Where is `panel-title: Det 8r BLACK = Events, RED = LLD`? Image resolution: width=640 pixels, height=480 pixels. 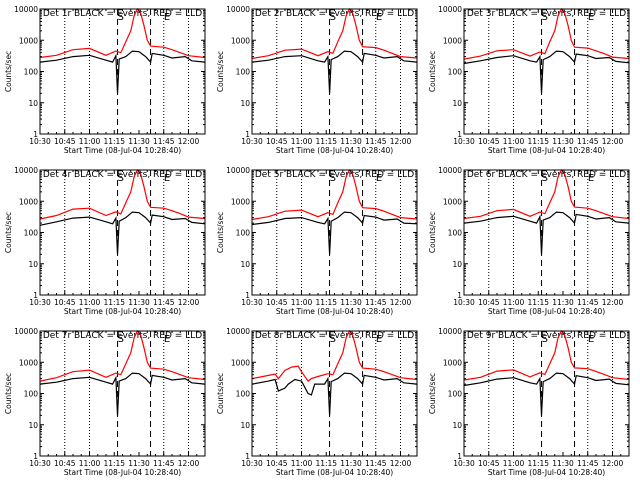
panel-title: Det 8r BLACK = Events, RED = LLD is located at coordinates (334, 336).